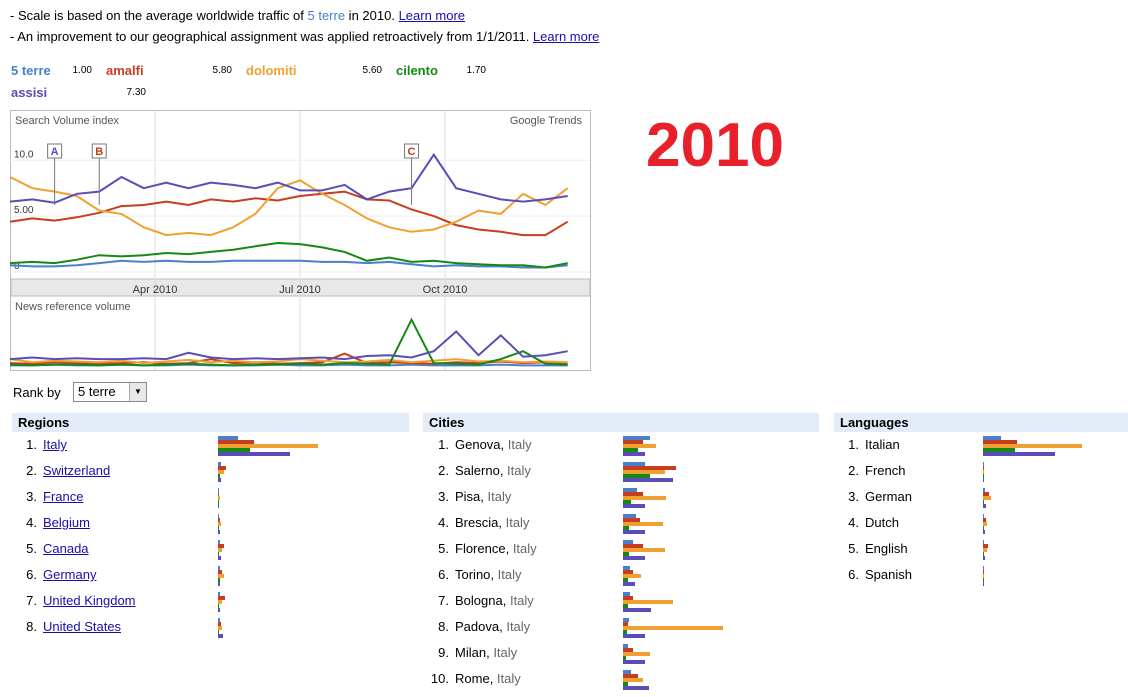  Describe the element at coordinates (82, 70) in the screenshot. I see `term-value: 1.00` at that location.